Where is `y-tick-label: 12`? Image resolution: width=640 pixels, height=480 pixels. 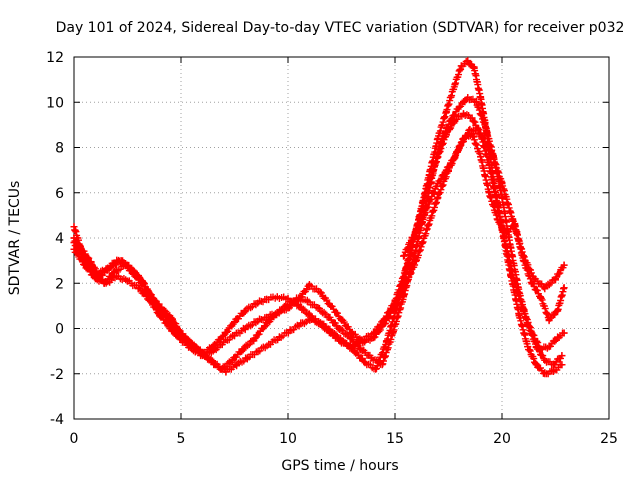
y-tick-label: 12 is located at coordinates (55, 58).